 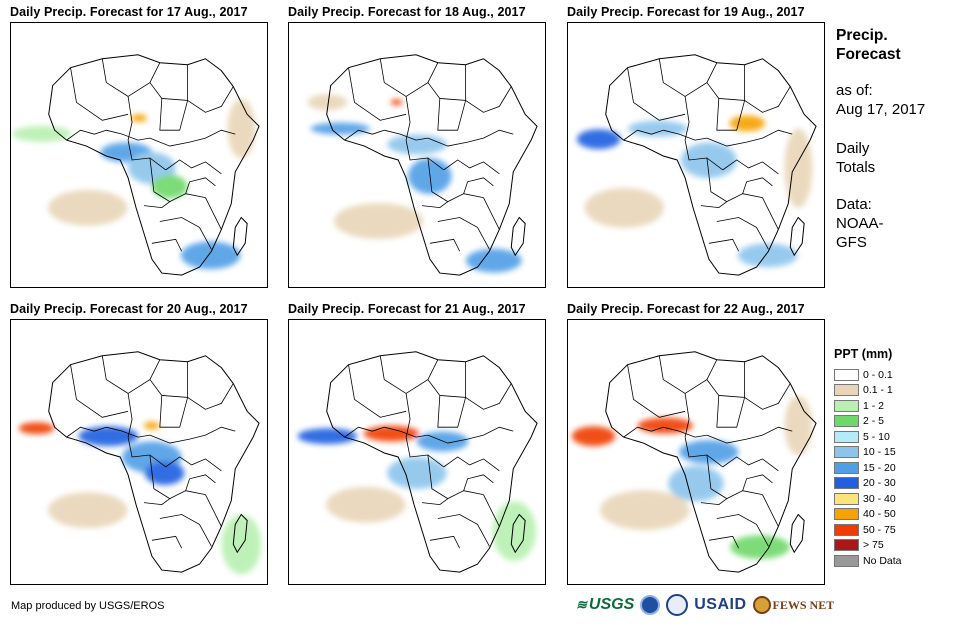 What do you see at coordinates (878, 374) in the screenshot?
I see `legend-label: 0 - 0.1` at bounding box center [878, 374].